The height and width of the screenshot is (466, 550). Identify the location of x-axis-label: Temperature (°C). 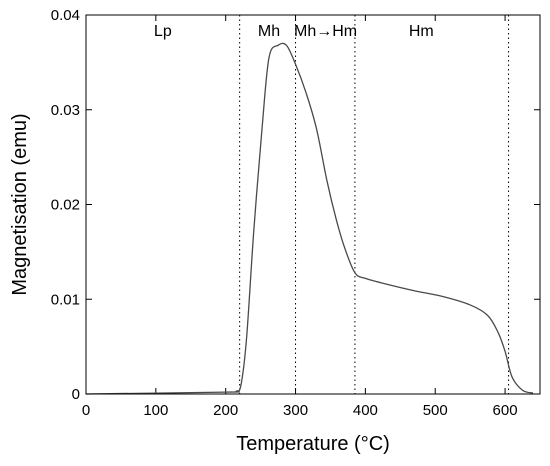
(313, 444).